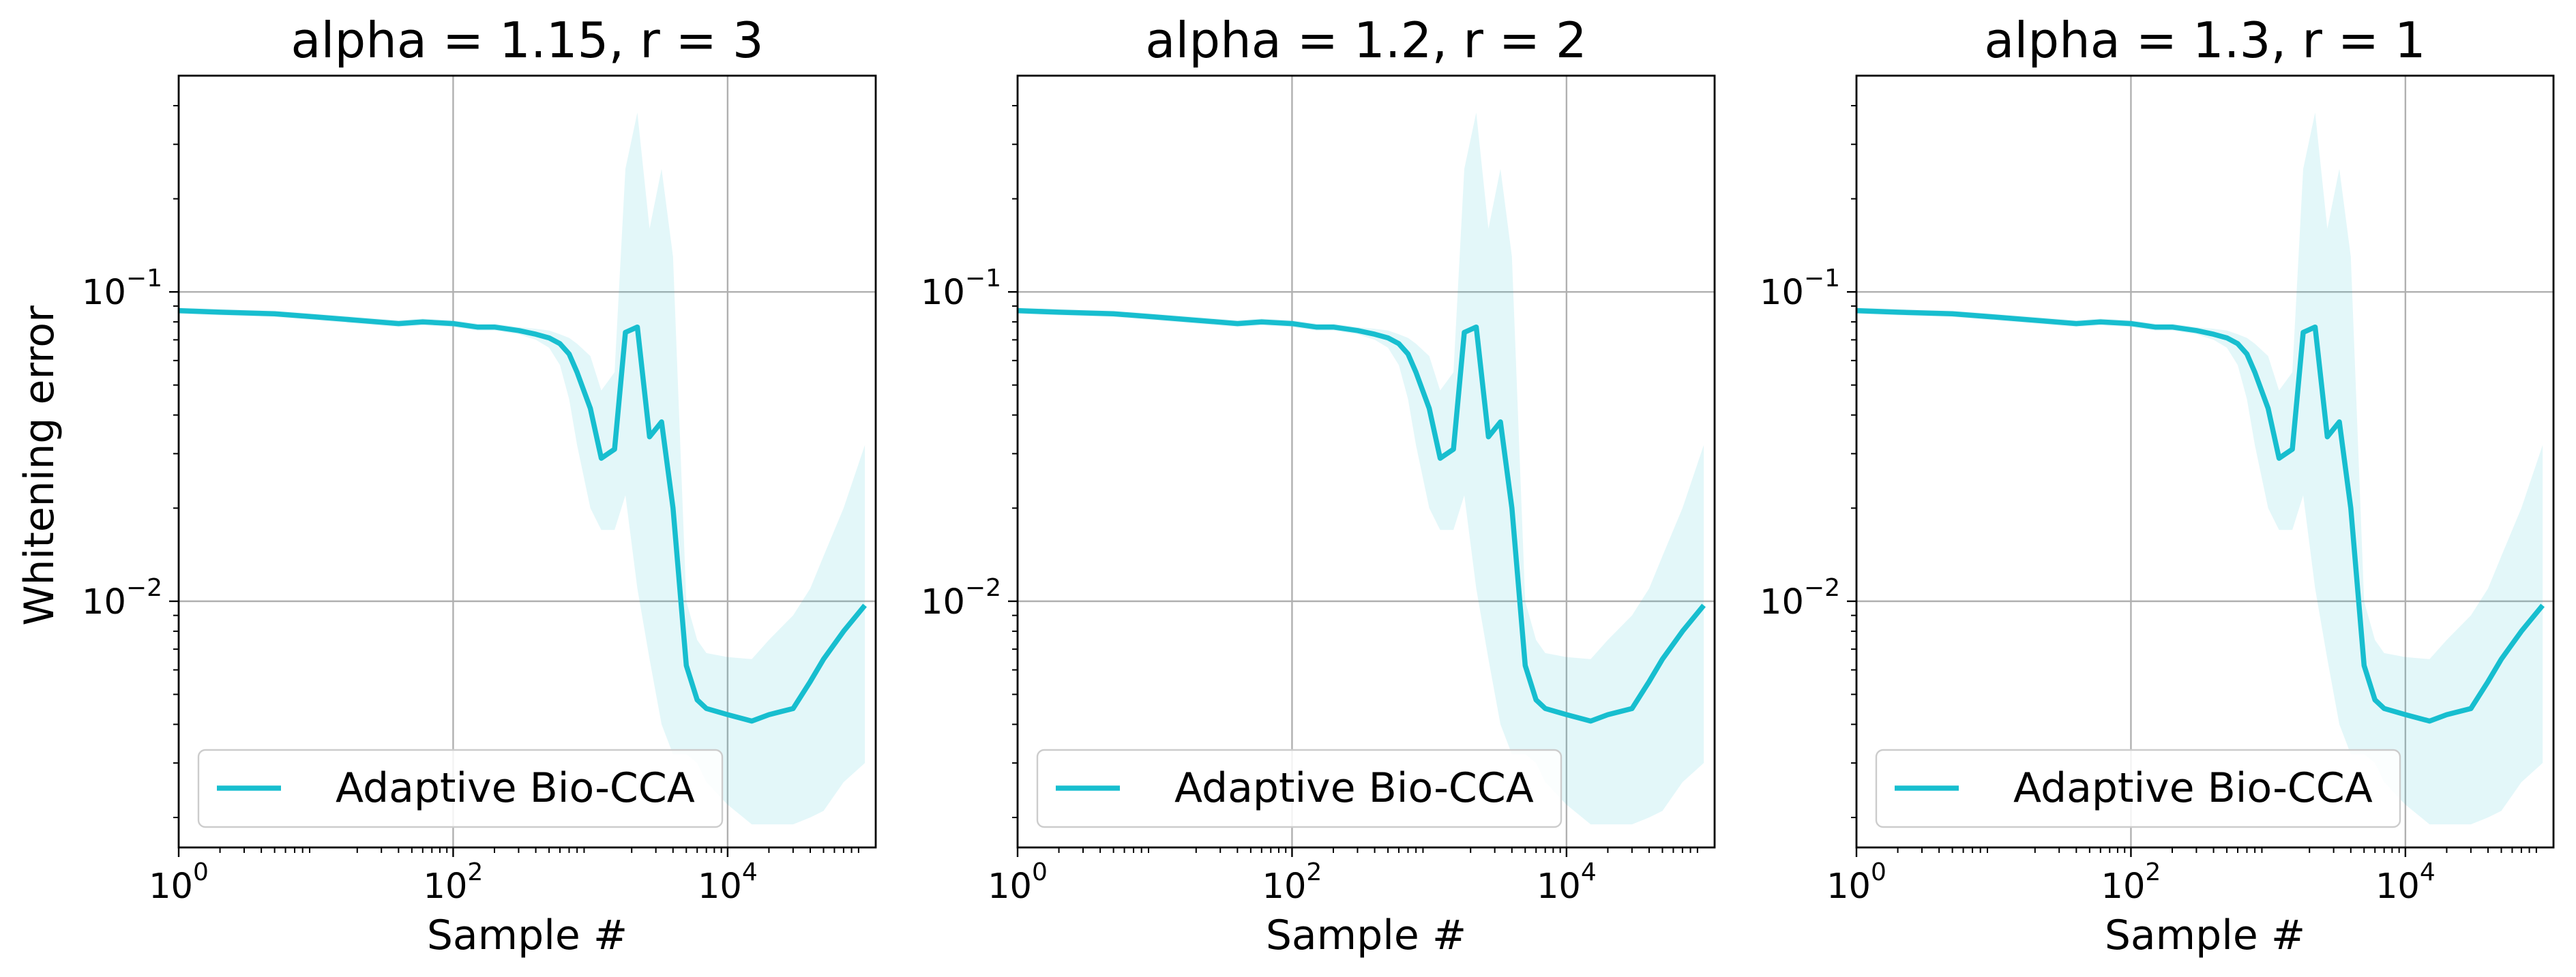 The width and height of the screenshot is (2576, 977). Describe the element at coordinates (2204, 40) in the screenshot. I see `chart-title: alpha = 1.3, r = 1` at that location.